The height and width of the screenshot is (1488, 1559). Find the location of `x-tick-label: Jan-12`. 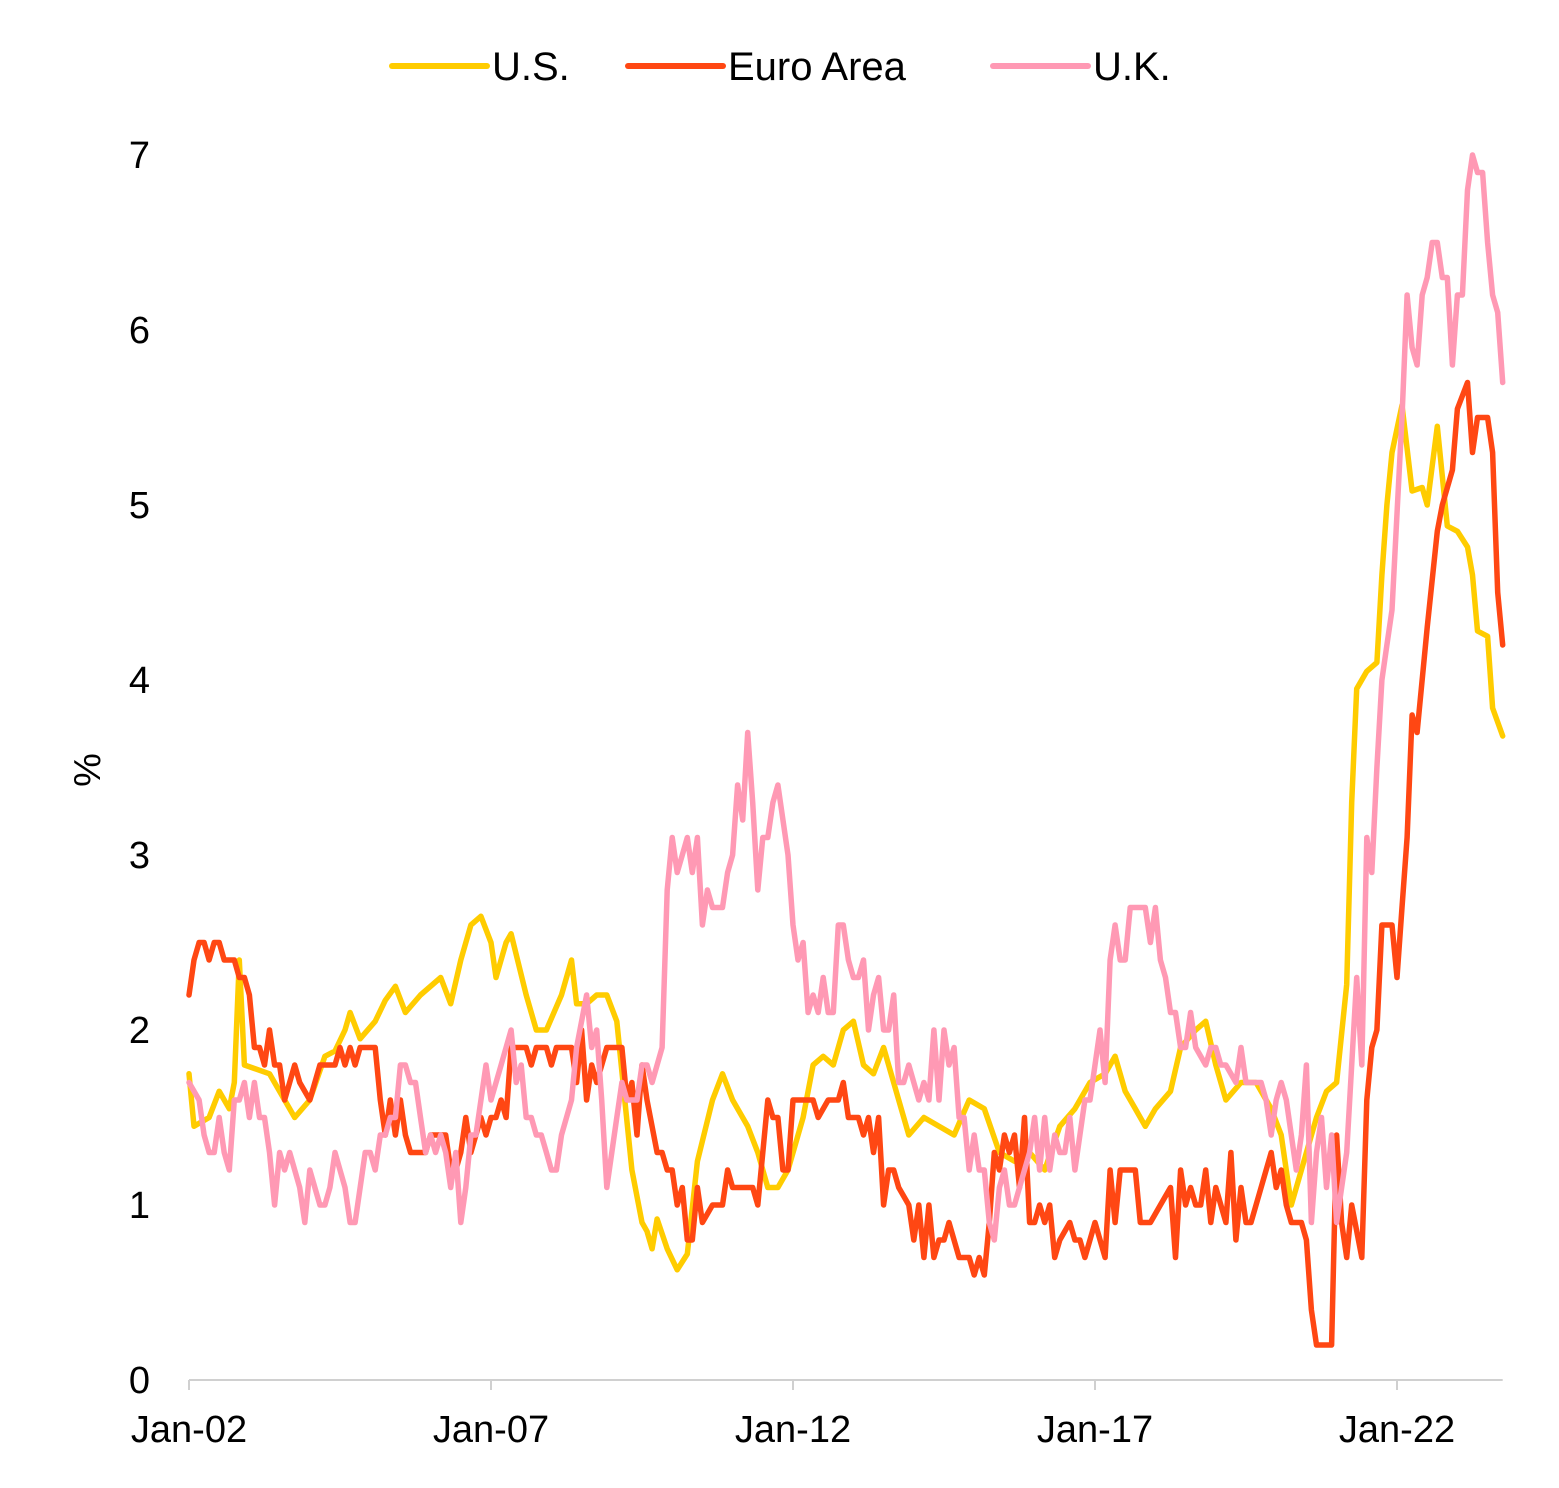

x-tick-label: Jan-12 is located at coordinates (793, 1430).